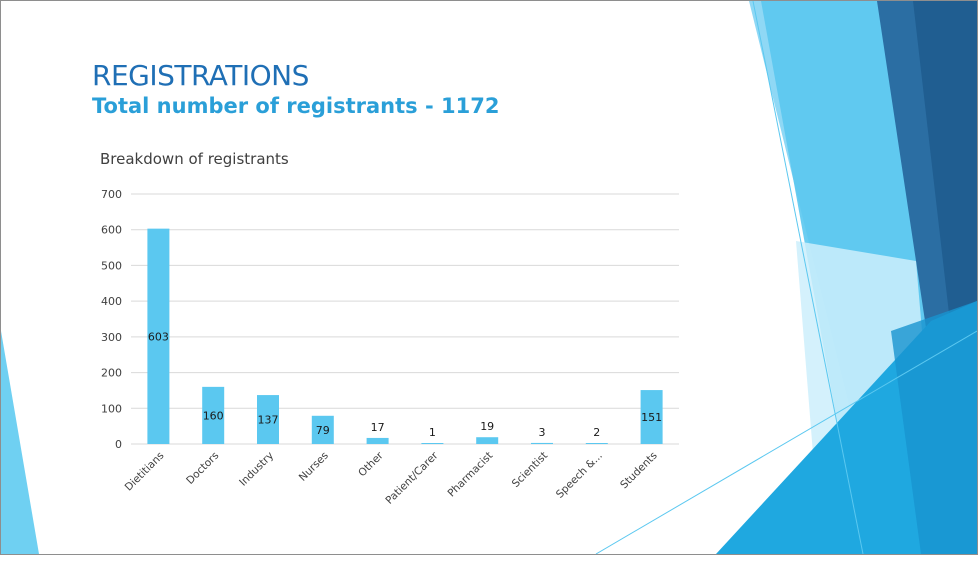 Image resolution: width=978 pixels, height=563 pixels. Describe the element at coordinates (200, 75) in the screenshot. I see `slide-title: REGISTRATIONS` at that location.